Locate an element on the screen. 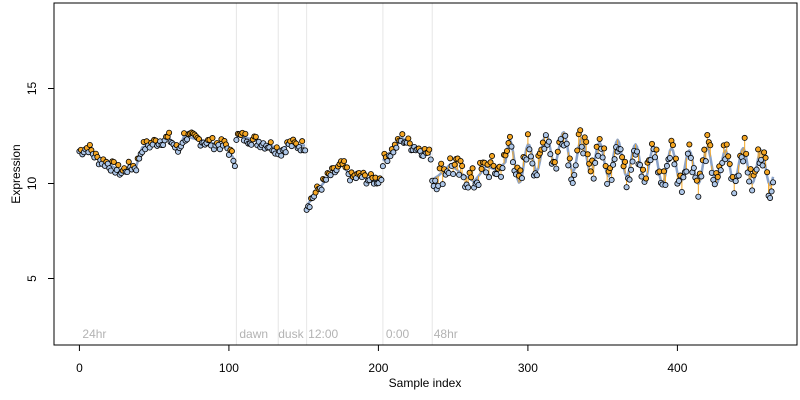  y-axis: 5 10 15 is located at coordinates (39, 182).